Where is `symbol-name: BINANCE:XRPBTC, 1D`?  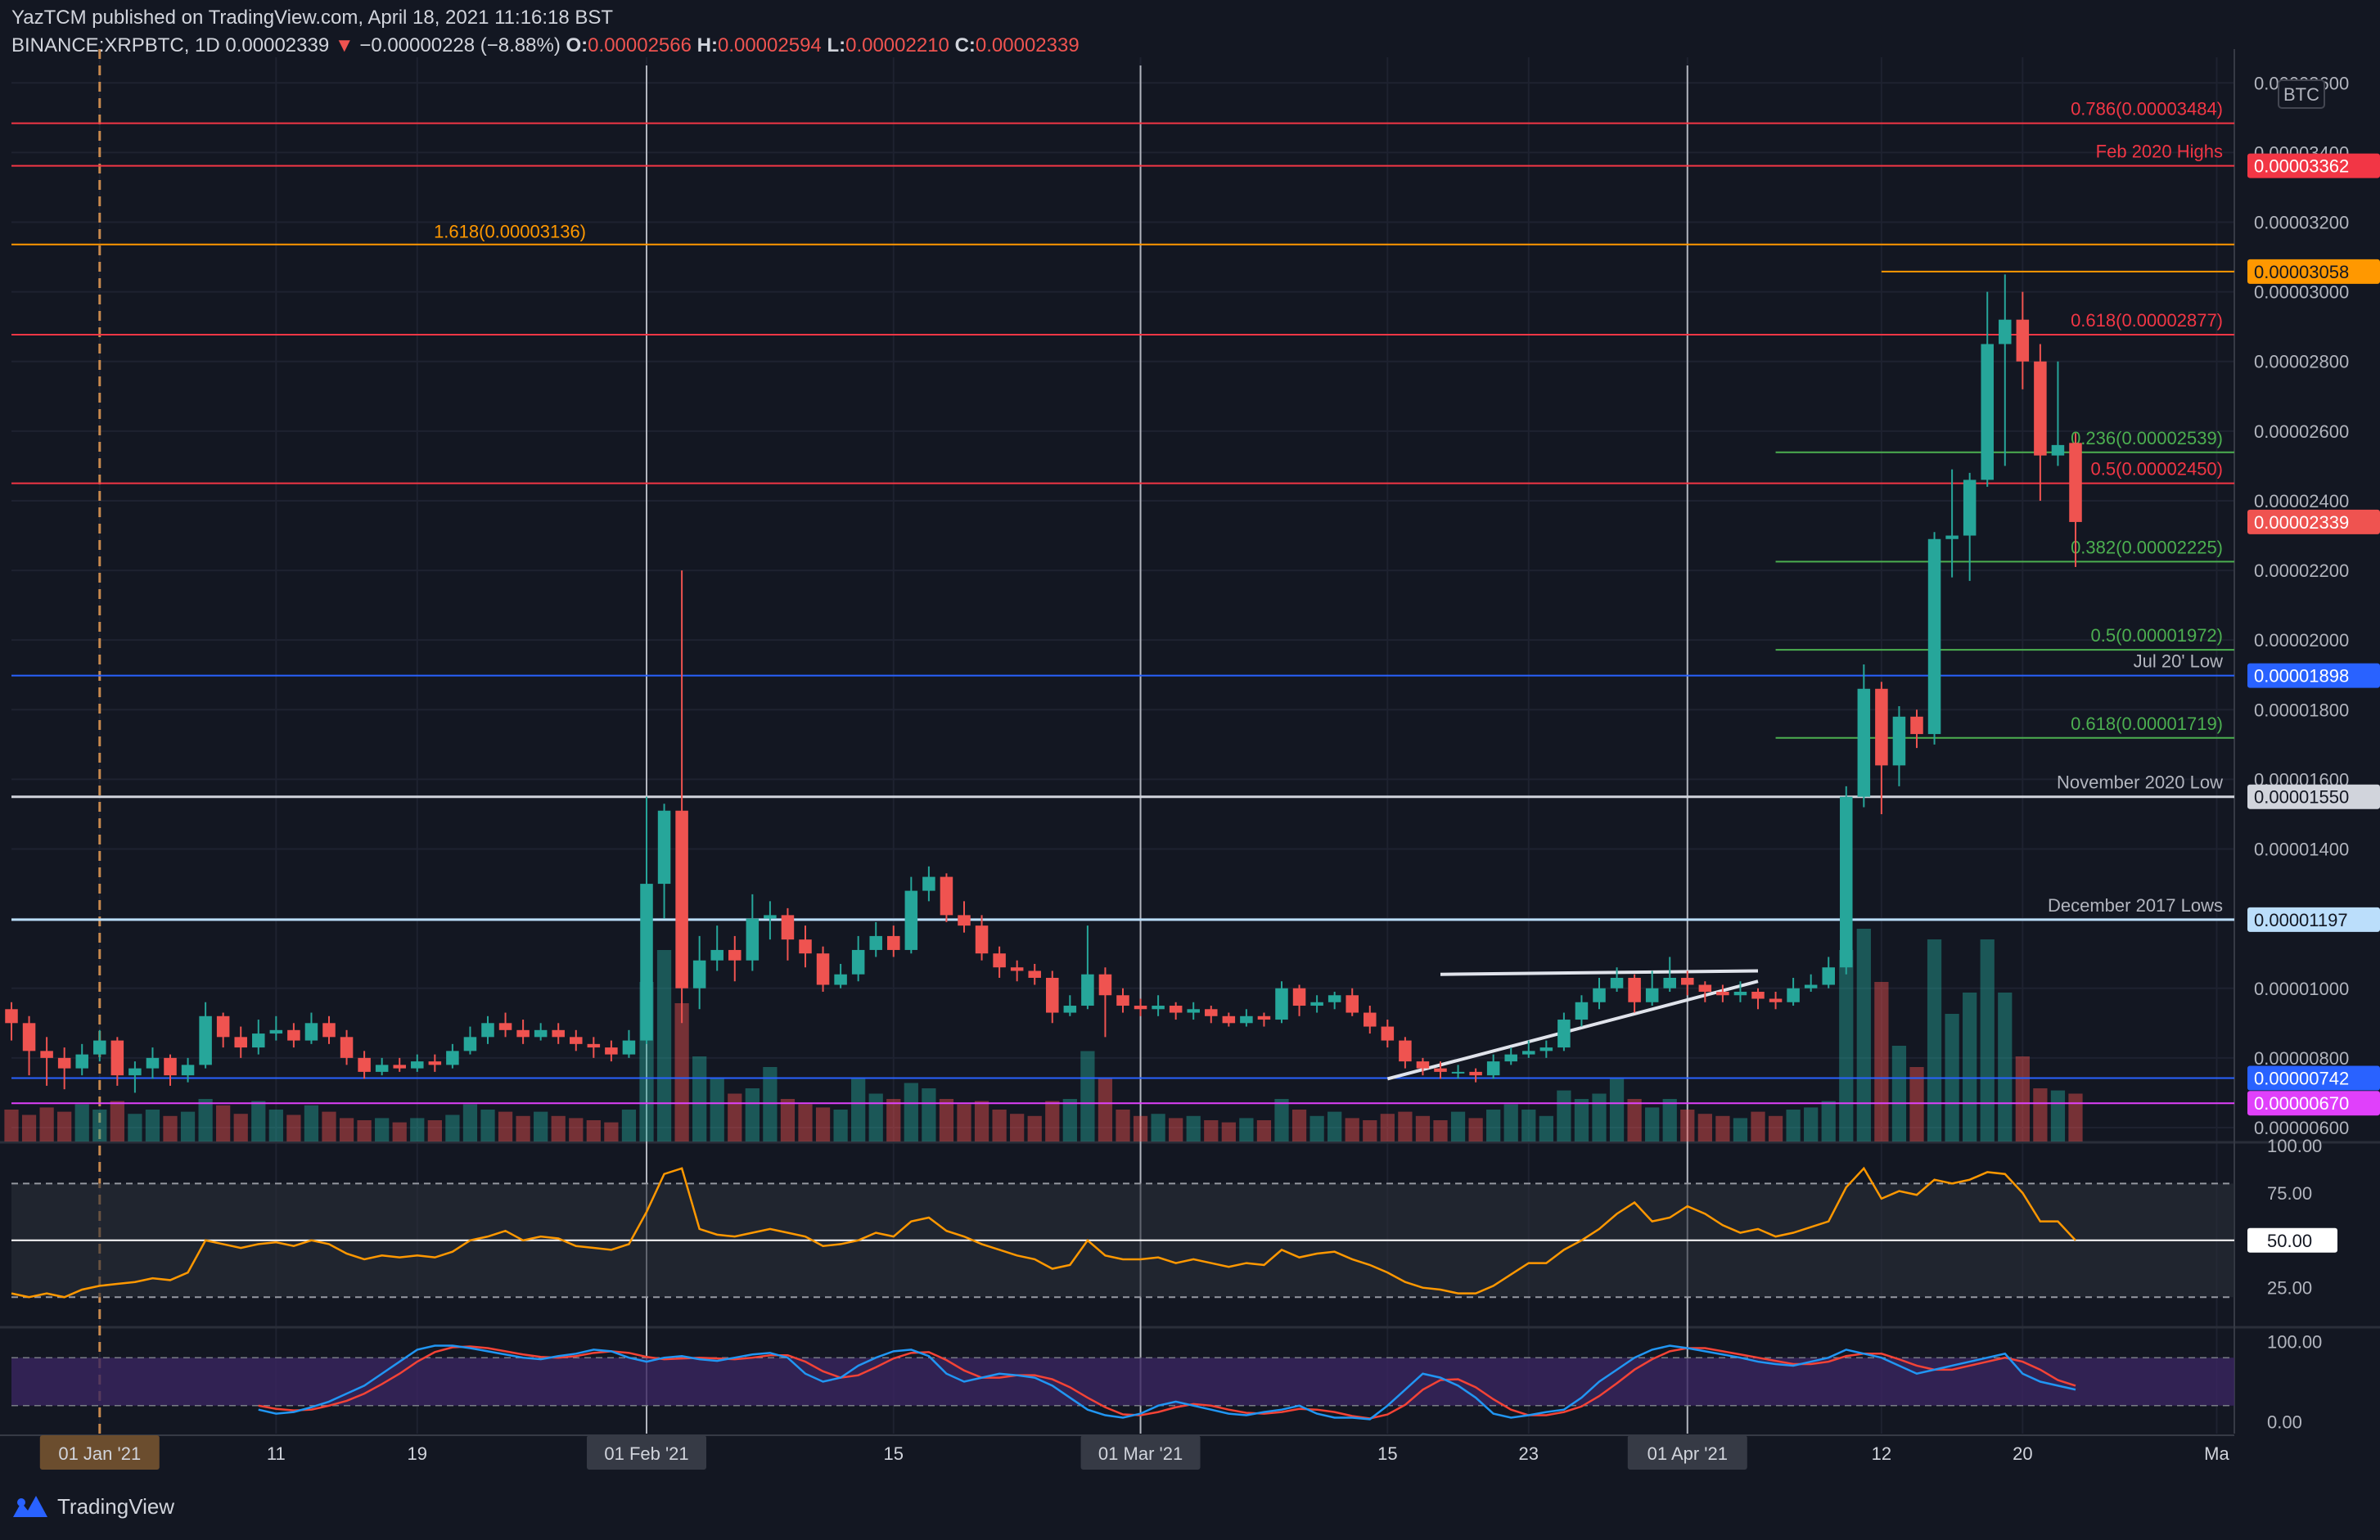 symbol-name: BINANCE:XRPBTC, 1D is located at coordinates (115, 45).